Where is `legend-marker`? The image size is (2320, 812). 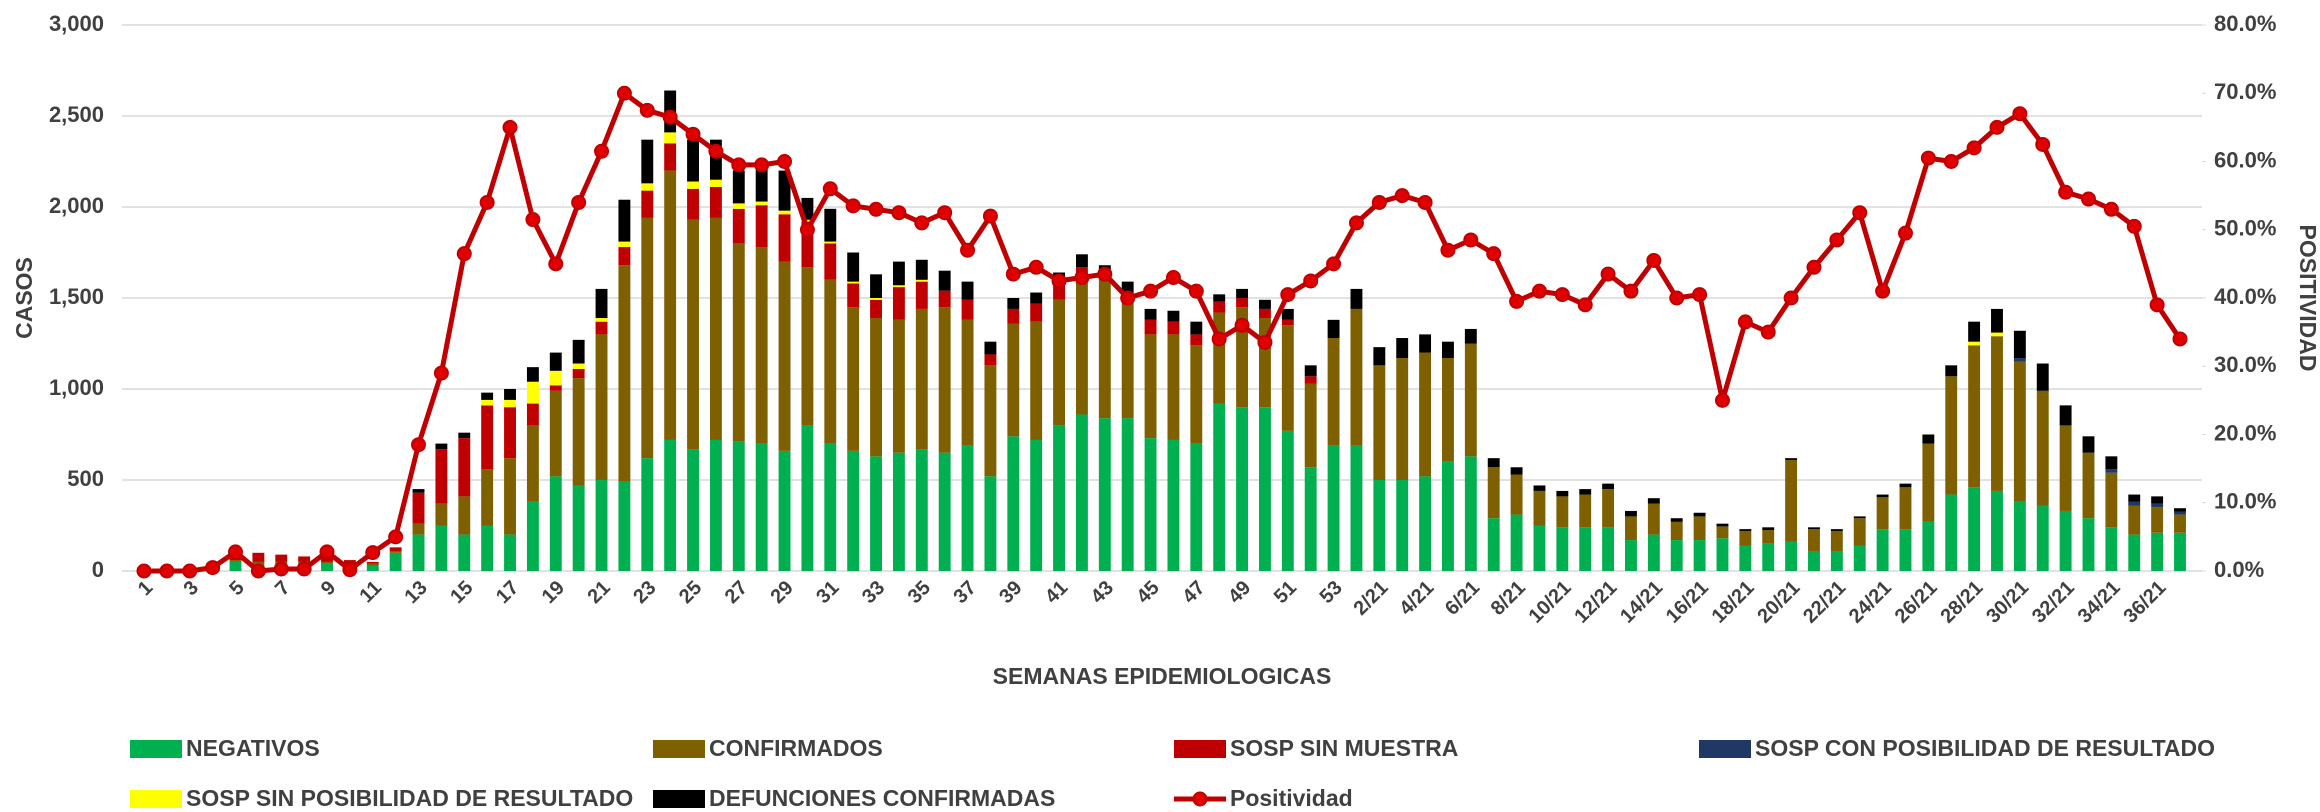
legend-marker is located at coordinates (1200, 799).